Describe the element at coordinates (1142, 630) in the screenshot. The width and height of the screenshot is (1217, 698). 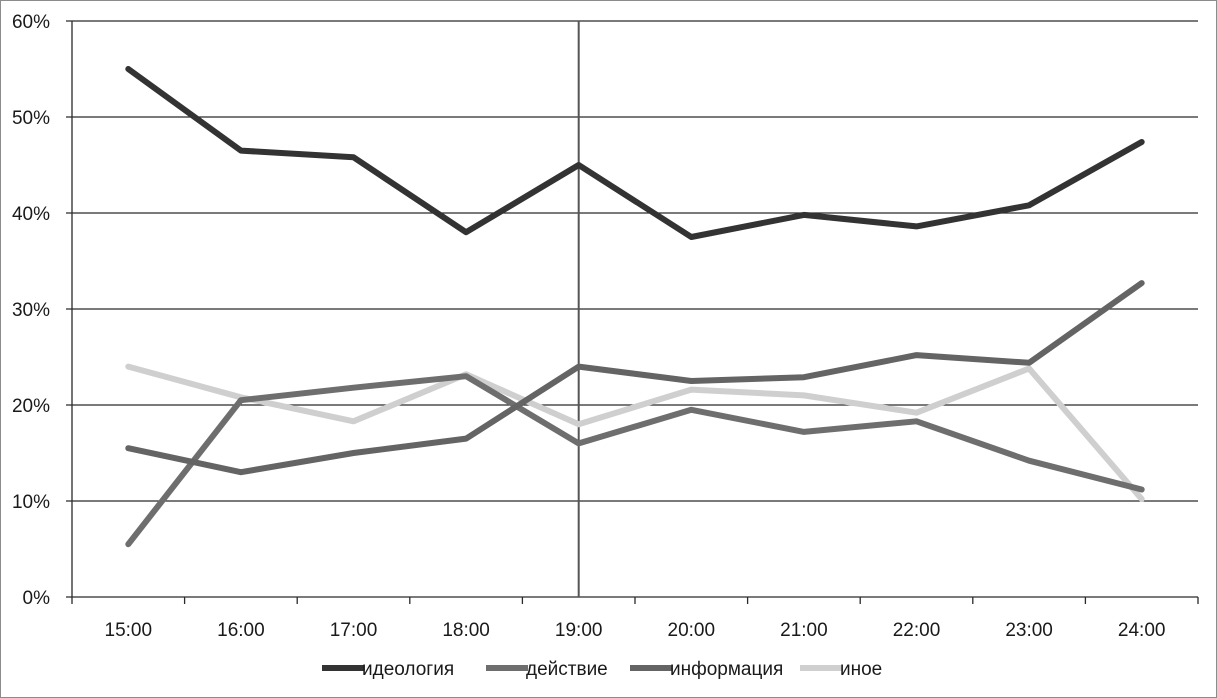
I see `x-tick-label: 24:00` at that location.